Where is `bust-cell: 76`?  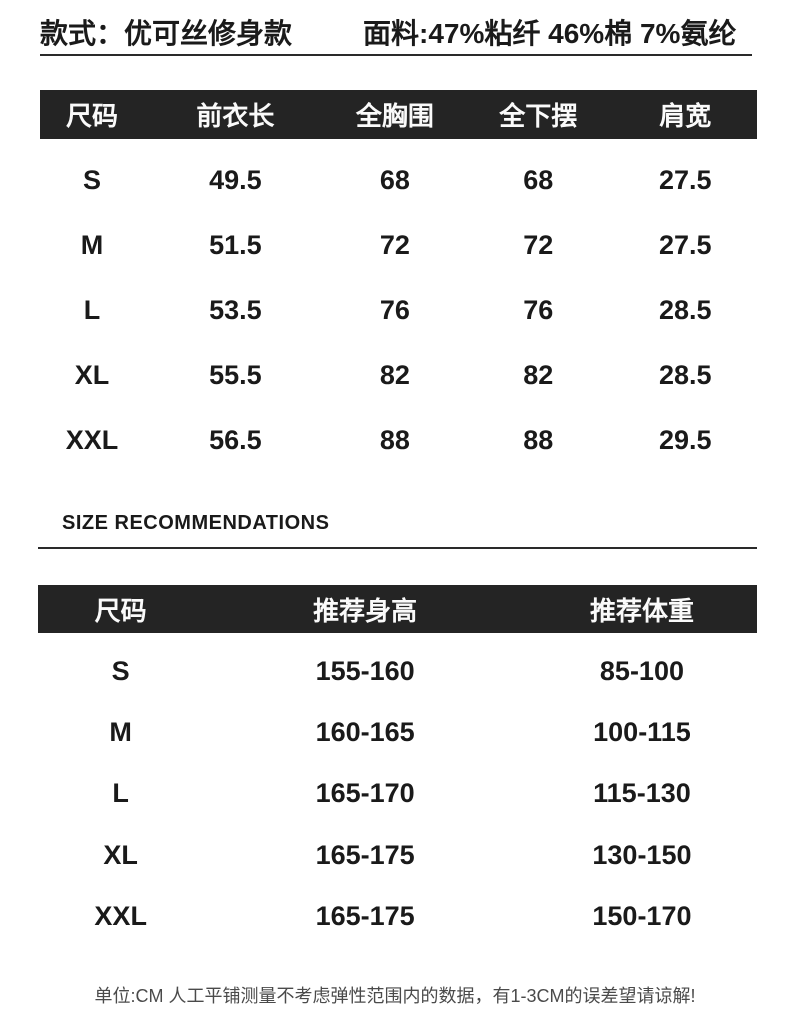
bust-cell: 76 is located at coordinates (394, 310).